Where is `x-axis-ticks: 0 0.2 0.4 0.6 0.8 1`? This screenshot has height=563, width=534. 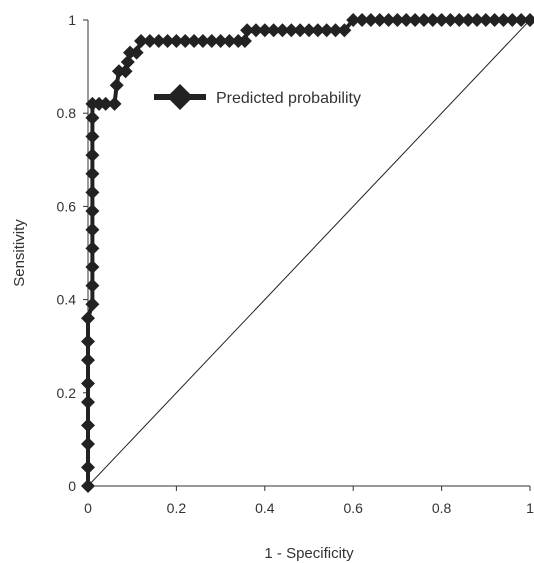
x-axis-ticks: 0 0.2 0.4 0.6 0.8 1 is located at coordinates (309, 501).